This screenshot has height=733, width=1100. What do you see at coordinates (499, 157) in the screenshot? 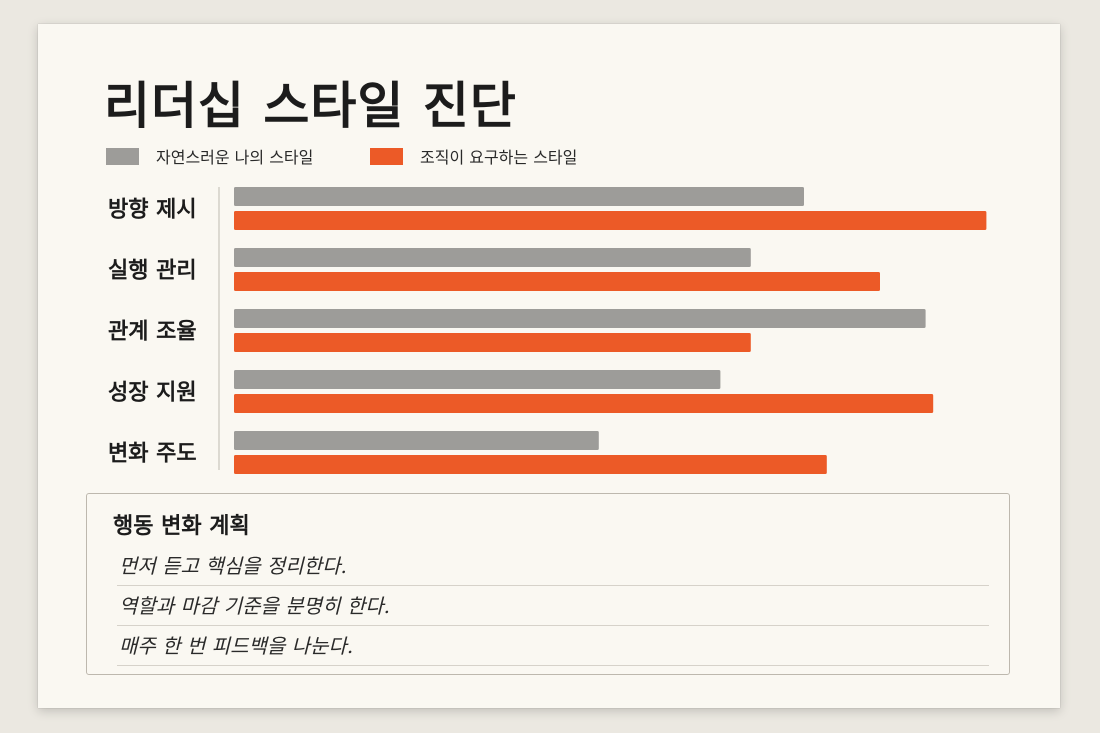
I see `legend-label-required: 조직이 요구하는 스타일` at bounding box center [499, 157].